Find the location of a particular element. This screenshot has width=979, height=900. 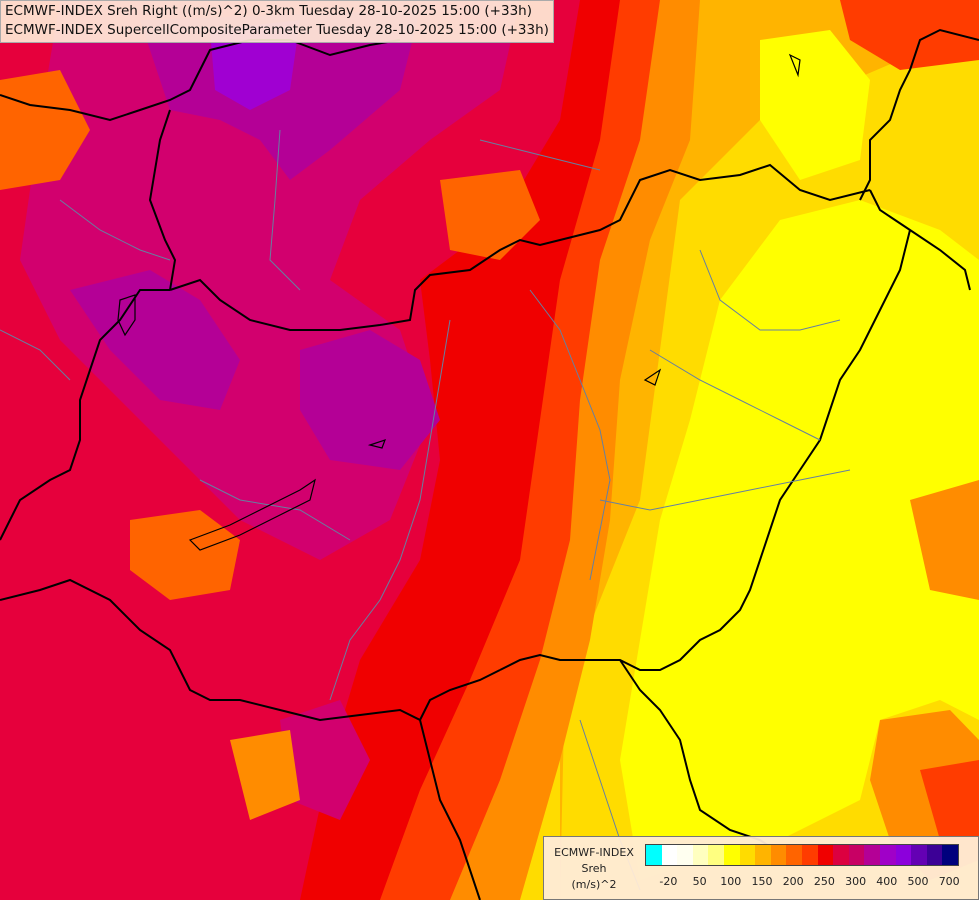

border-ne is located at coordinates (919, 114).